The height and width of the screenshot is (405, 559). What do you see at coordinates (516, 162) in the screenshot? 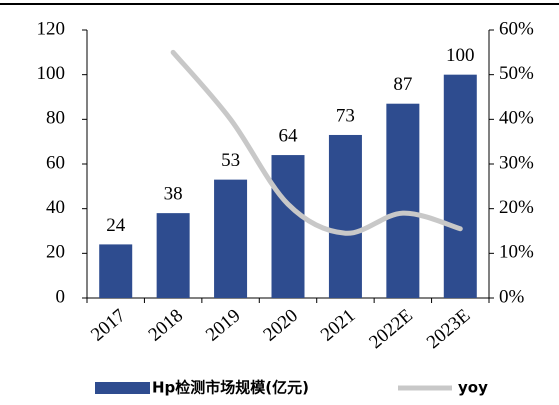
I see `y2-tick-label: 30%` at bounding box center [516, 162].